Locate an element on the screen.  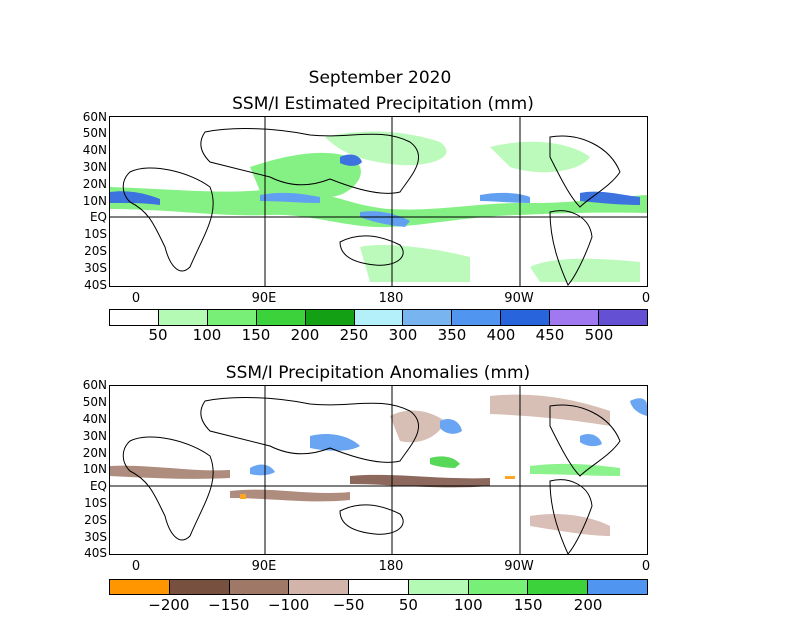
figure-title: September 2020 is located at coordinates (380, 78).